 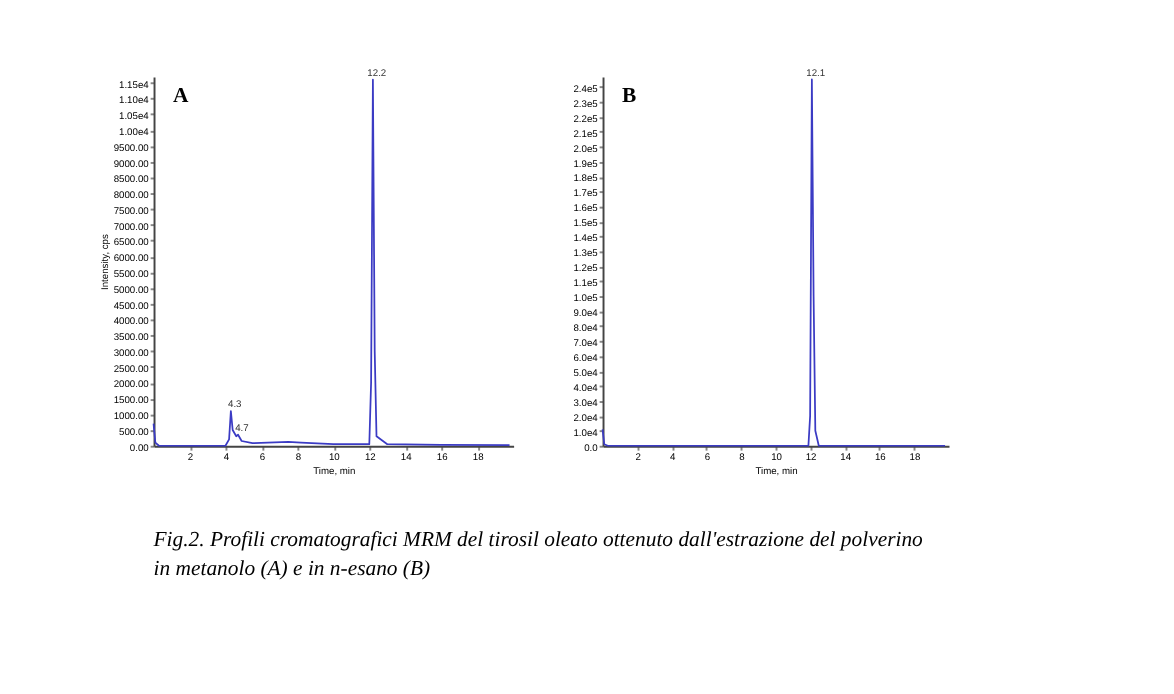 What do you see at coordinates (629, 95) in the screenshot?
I see `chart-title: B` at bounding box center [629, 95].